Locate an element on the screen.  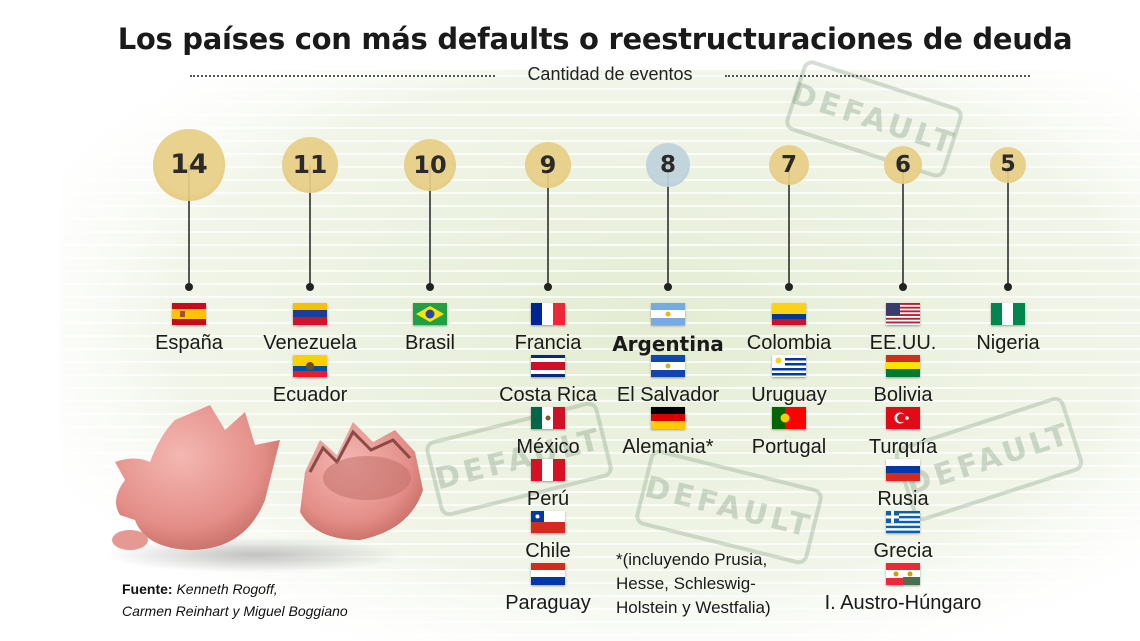
bubble-value-label: 11 is located at coordinates (310, 165).